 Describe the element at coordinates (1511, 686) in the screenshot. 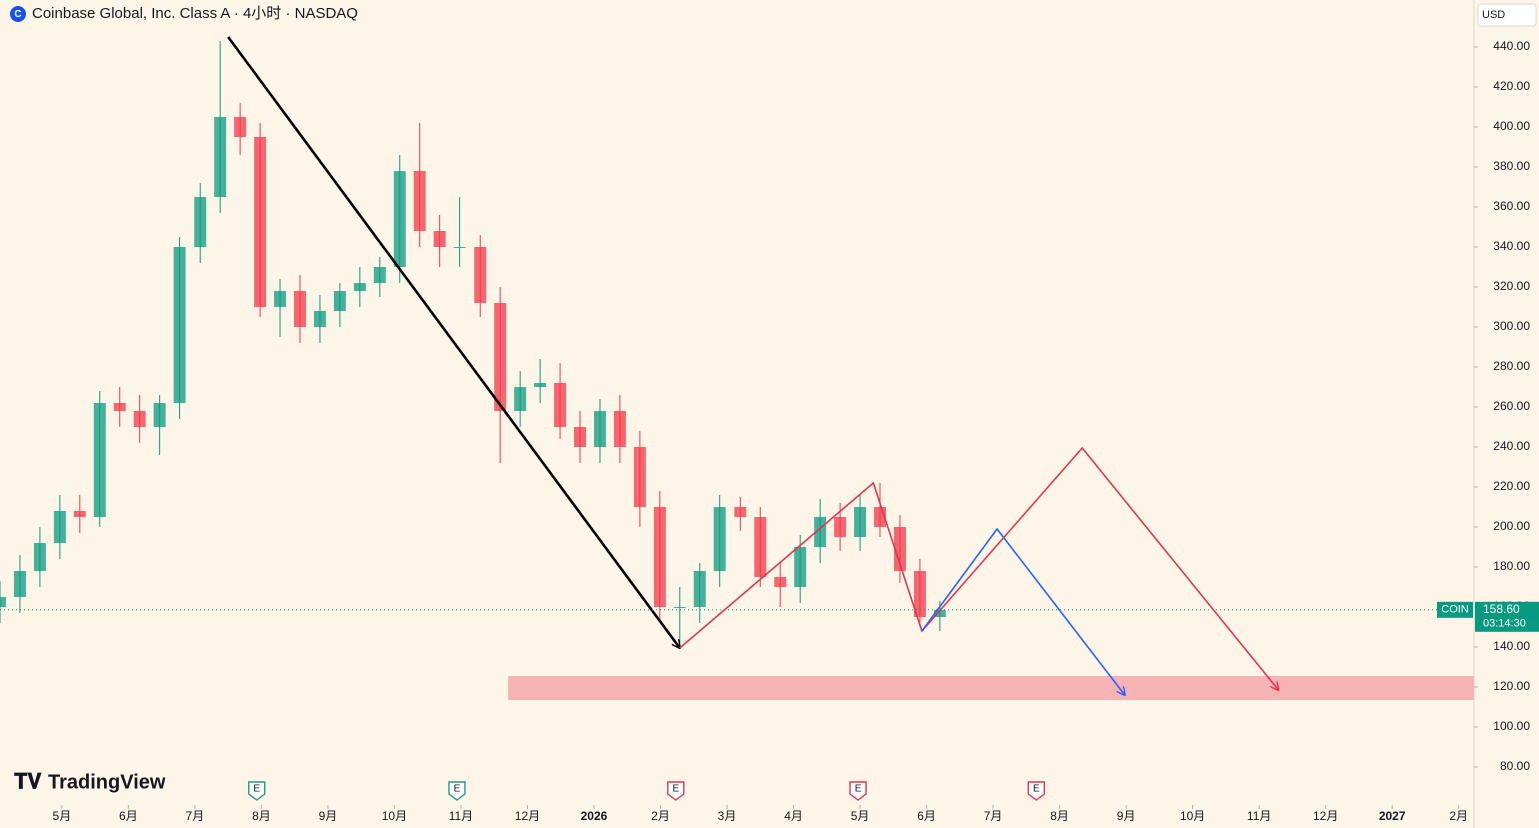

I see `y-tick-label: 120.00` at that location.